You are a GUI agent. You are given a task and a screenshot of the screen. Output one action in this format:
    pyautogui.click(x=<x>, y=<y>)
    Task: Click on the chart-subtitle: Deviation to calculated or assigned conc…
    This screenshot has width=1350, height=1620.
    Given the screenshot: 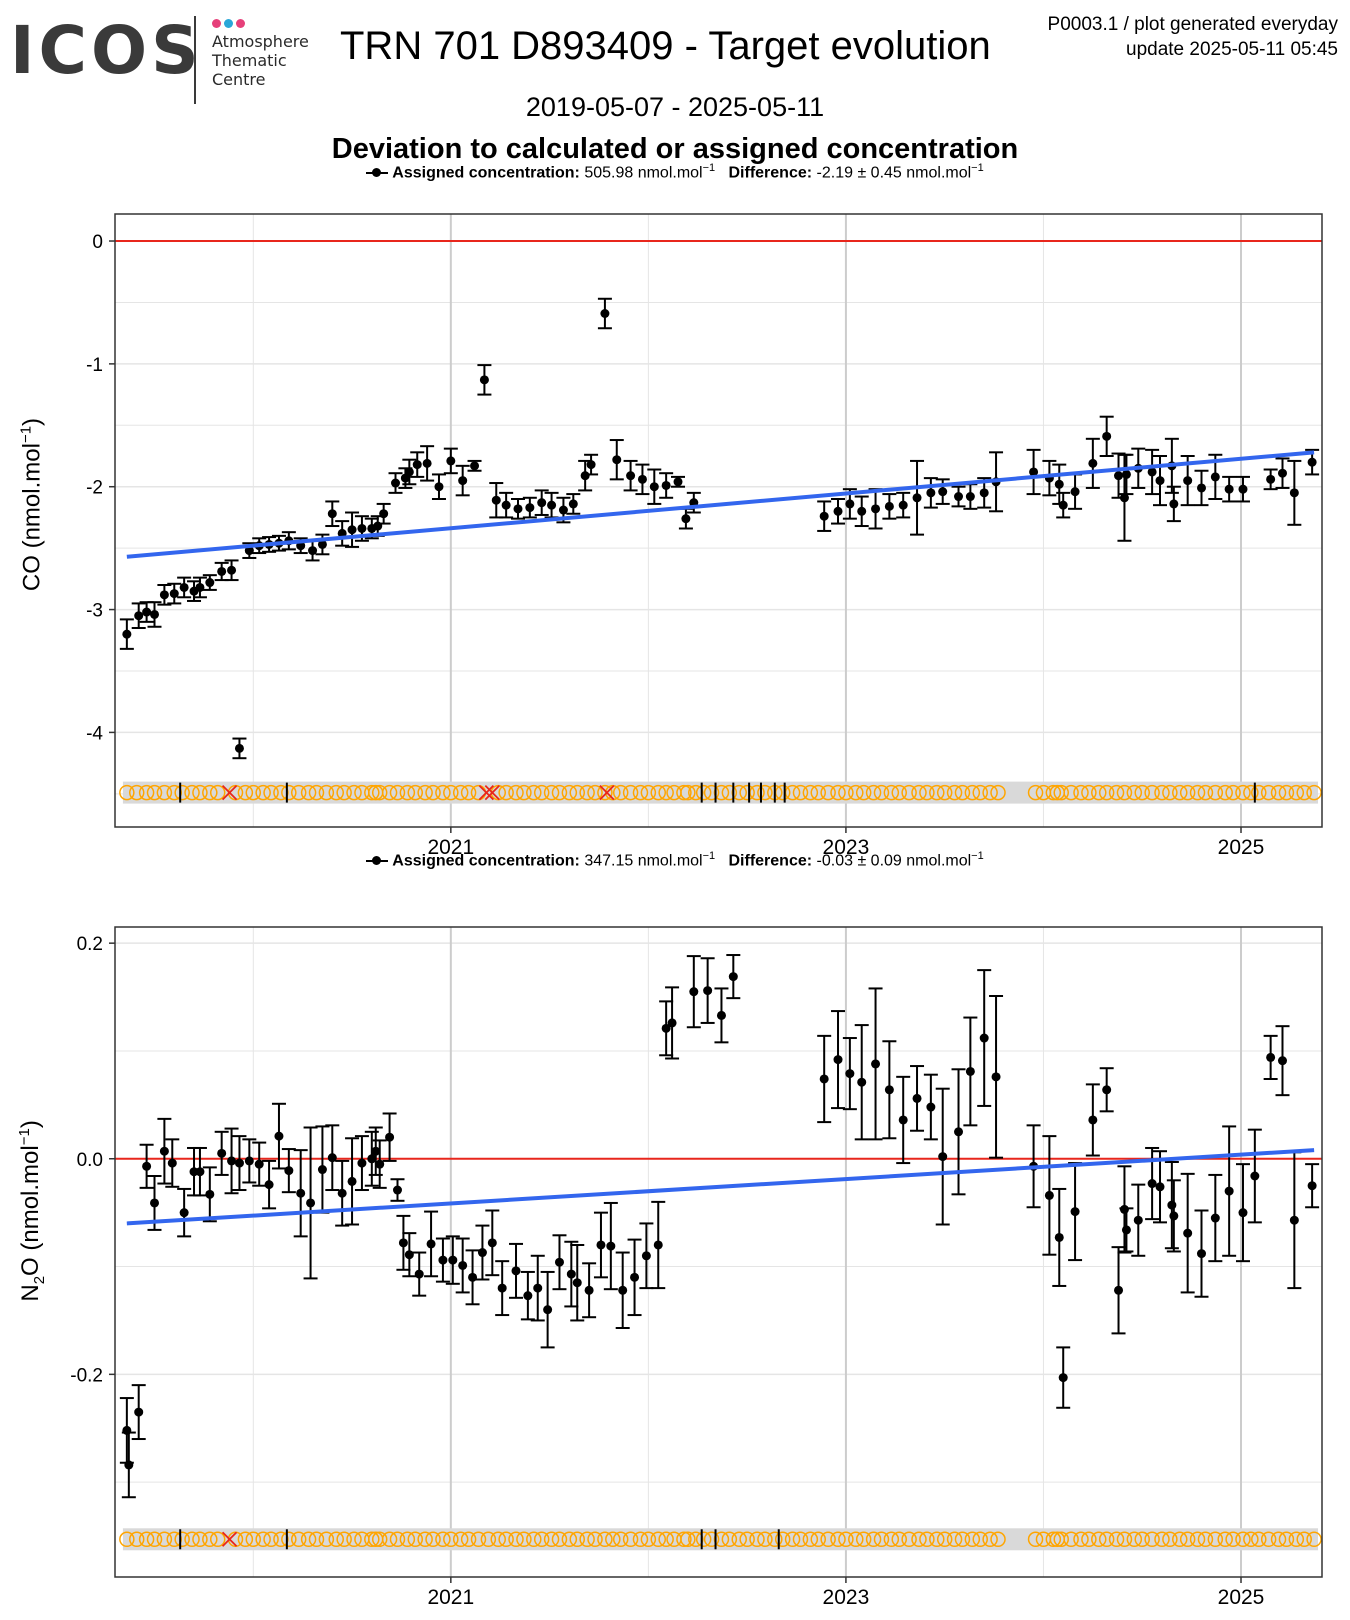 What is the action you would take?
    pyautogui.click(x=675, y=149)
    